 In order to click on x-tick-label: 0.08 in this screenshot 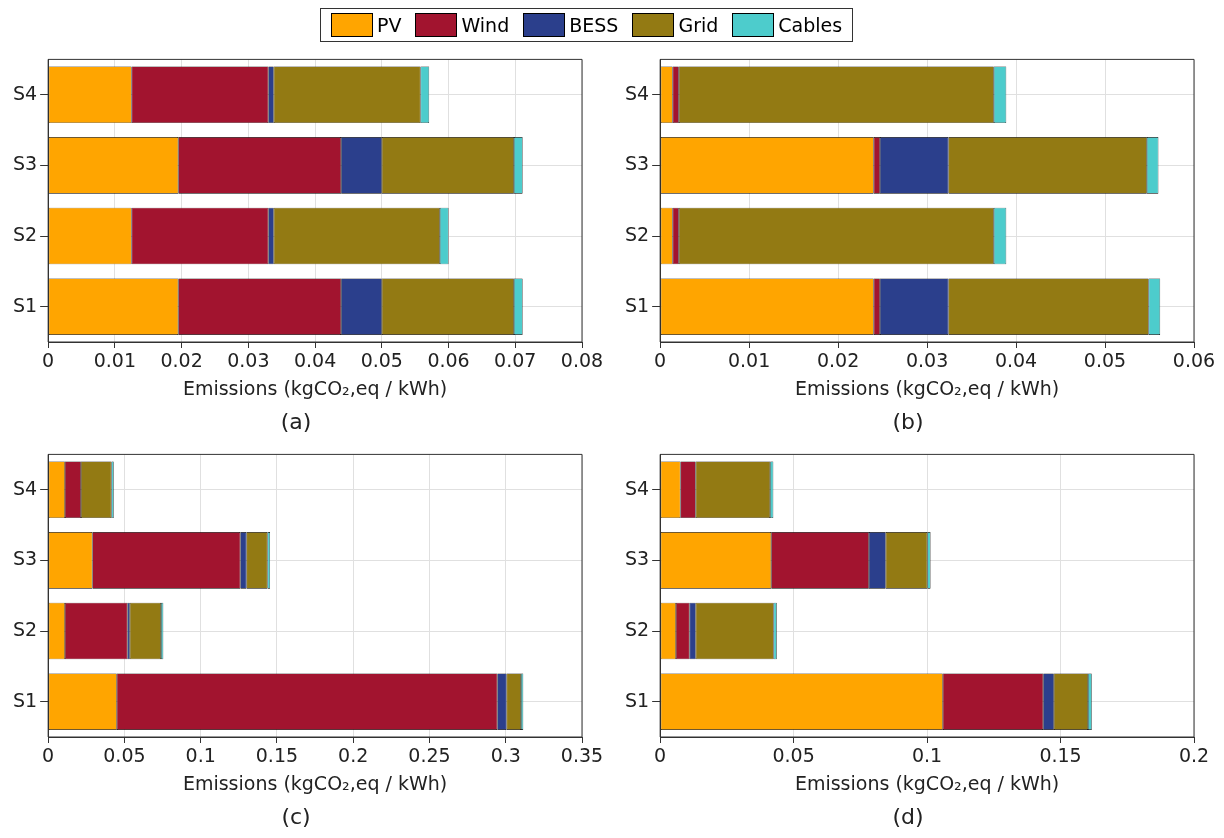, I will do `click(582, 360)`.